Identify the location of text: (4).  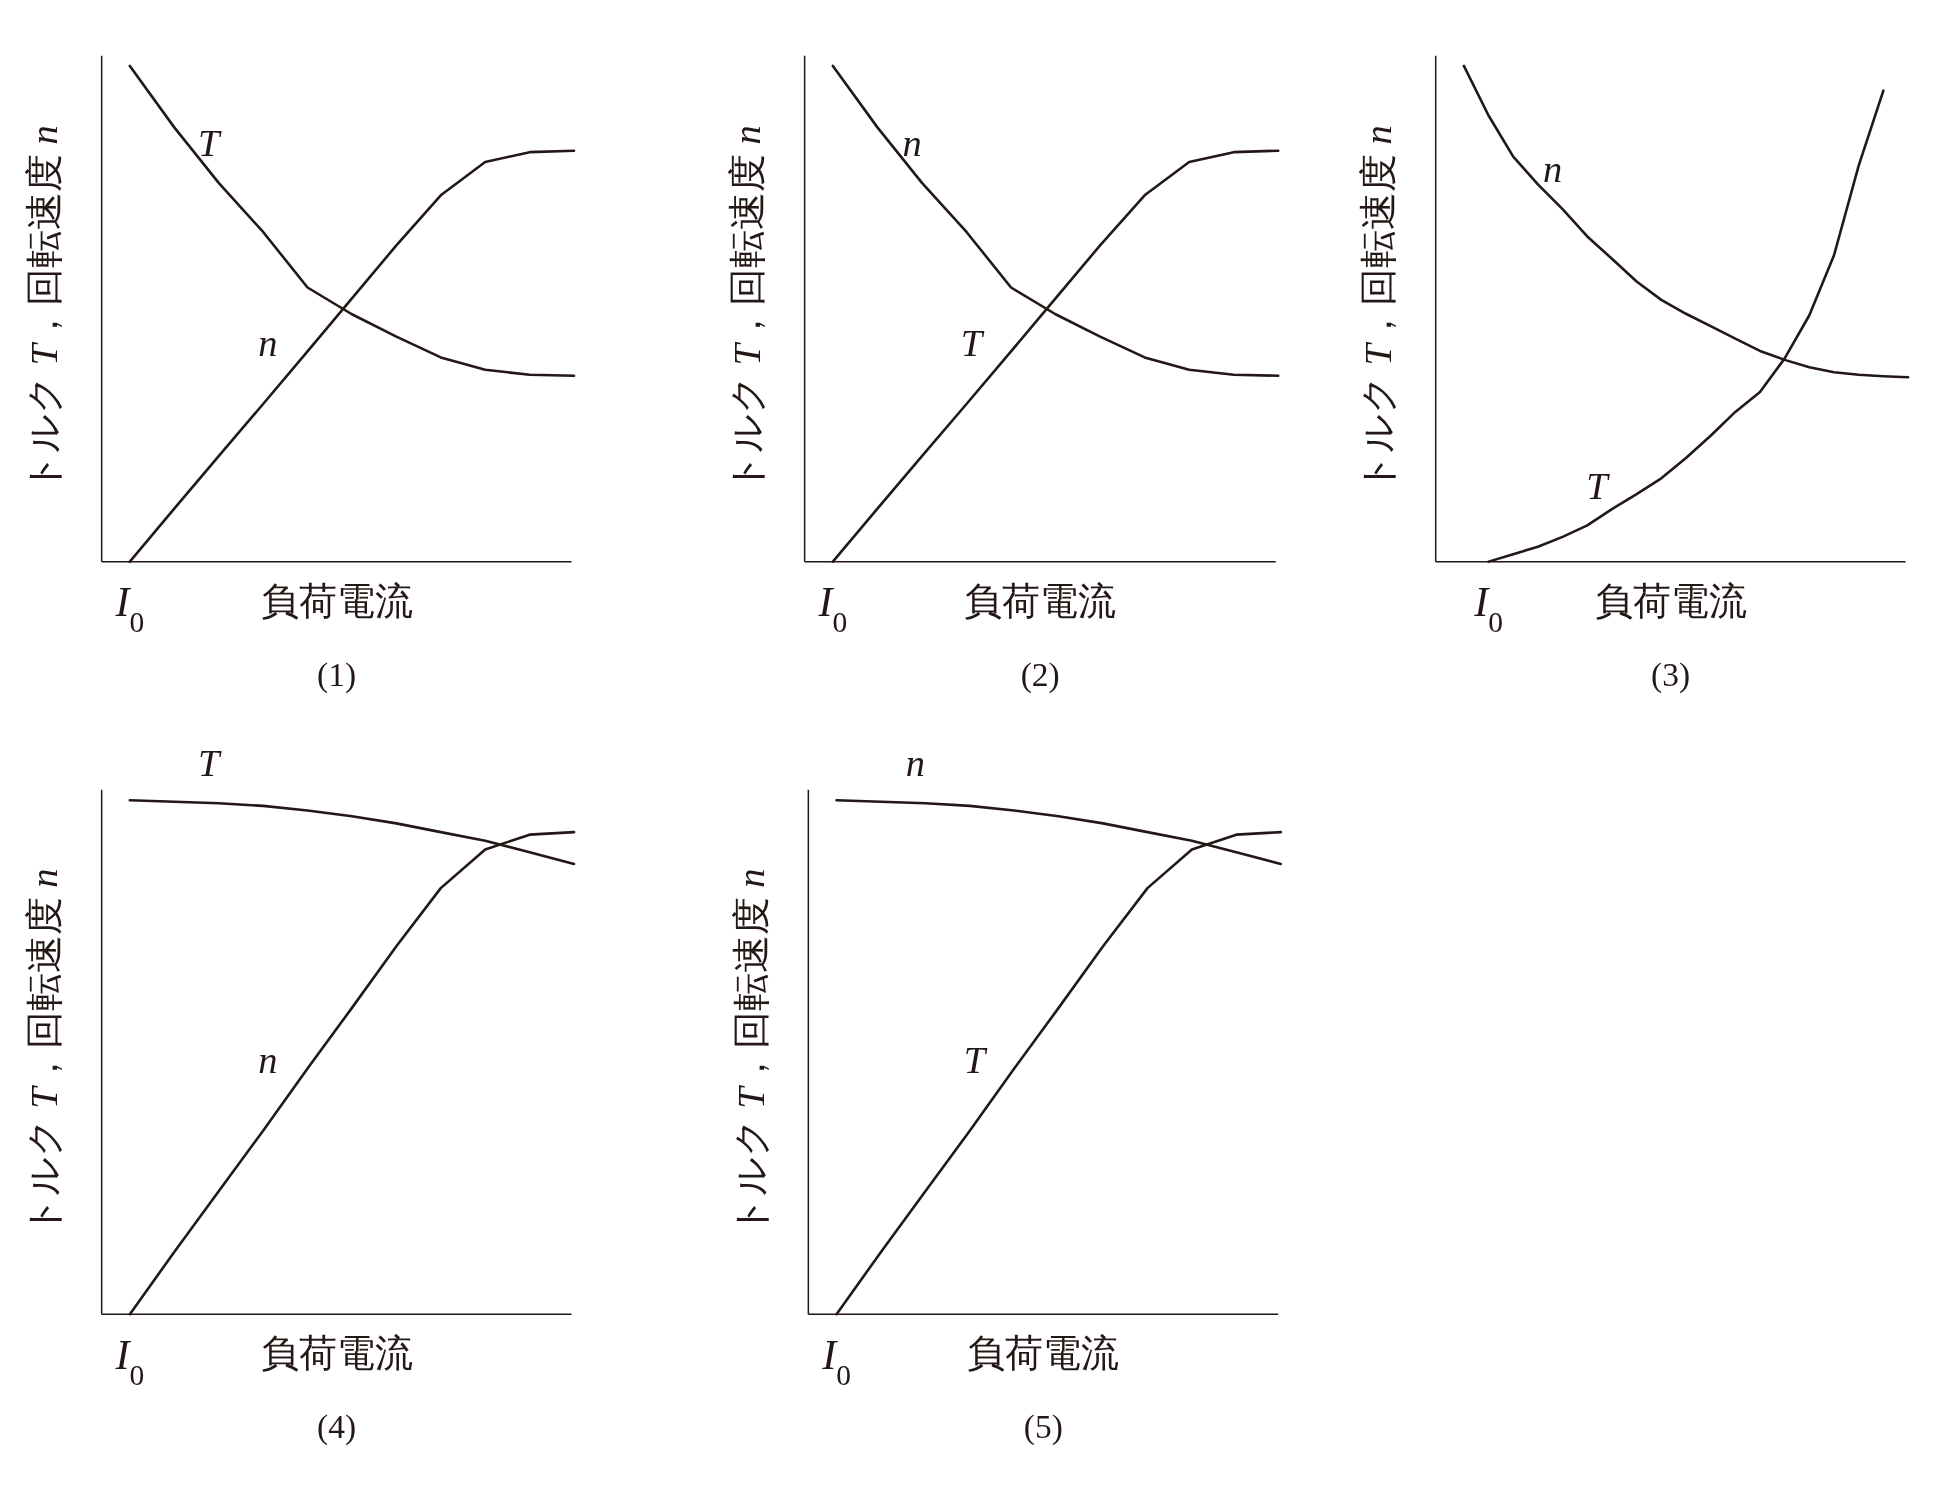
(337, 1427).